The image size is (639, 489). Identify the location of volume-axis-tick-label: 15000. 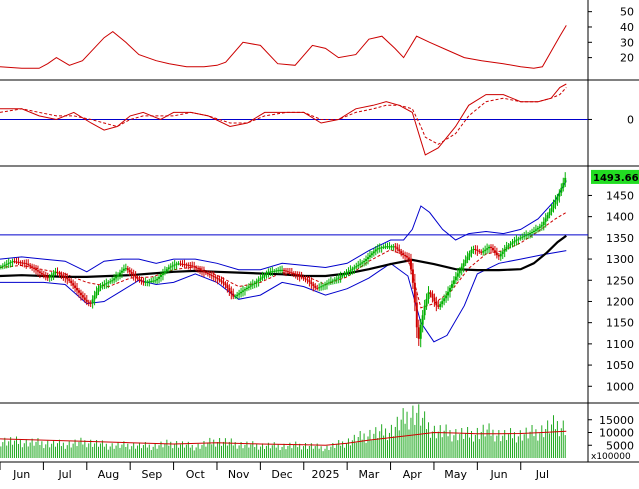
(616, 420).